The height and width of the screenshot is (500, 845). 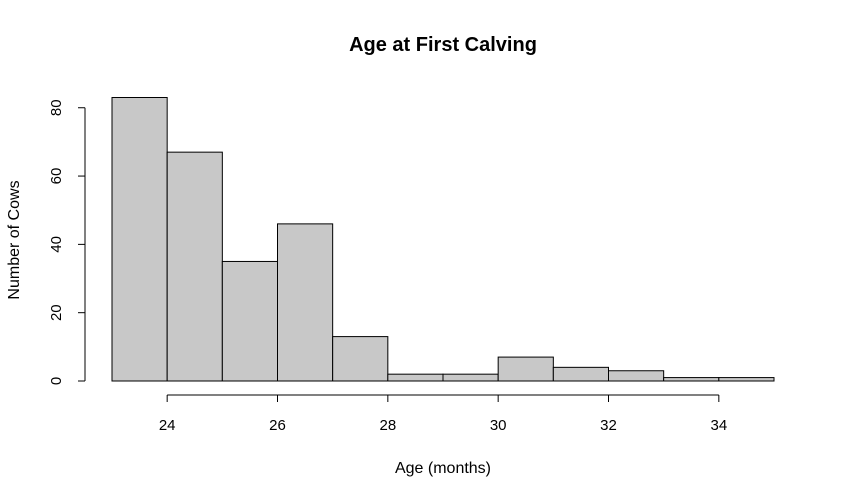 What do you see at coordinates (56, 244) in the screenshot?
I see `y-tick-label: 40` at bounding box center [56, 244].